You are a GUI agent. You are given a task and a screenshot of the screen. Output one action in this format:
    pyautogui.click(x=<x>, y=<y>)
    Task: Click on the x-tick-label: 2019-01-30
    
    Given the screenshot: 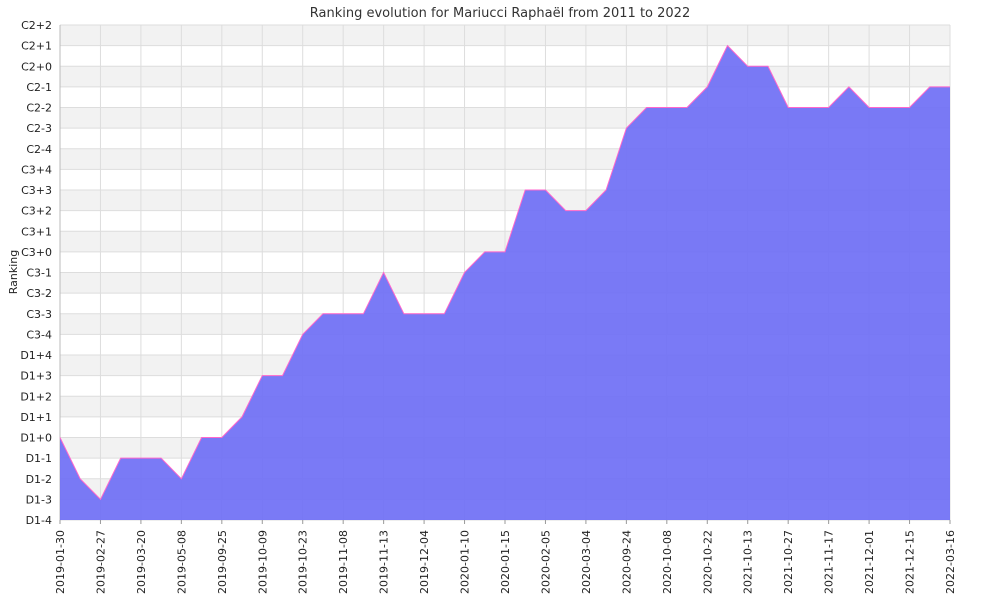 What is the action you would take?
    pyautogui.click(x=60, y=562)
    